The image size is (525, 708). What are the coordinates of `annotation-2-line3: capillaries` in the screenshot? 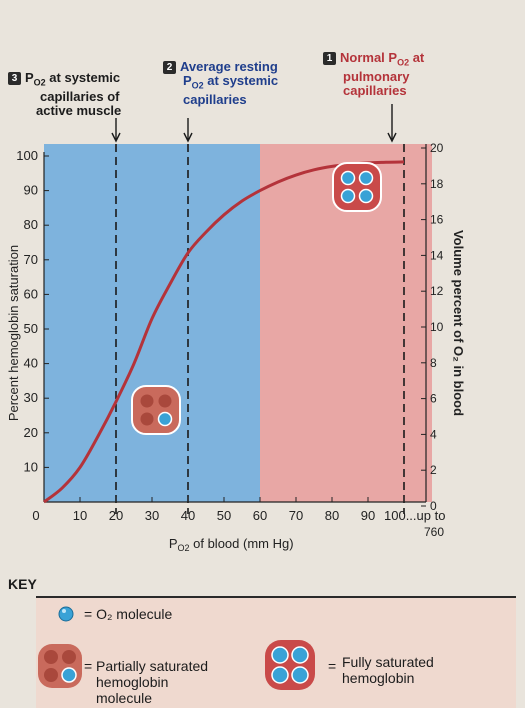 It's located at (215, 99).